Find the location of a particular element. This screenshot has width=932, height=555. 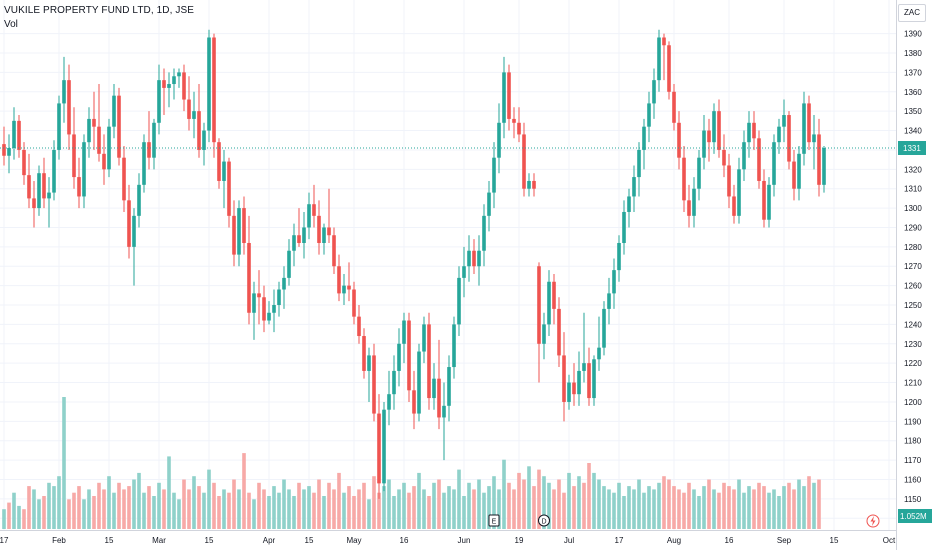

volume-indicator-label: Vol is located at coordinates (11, 24).